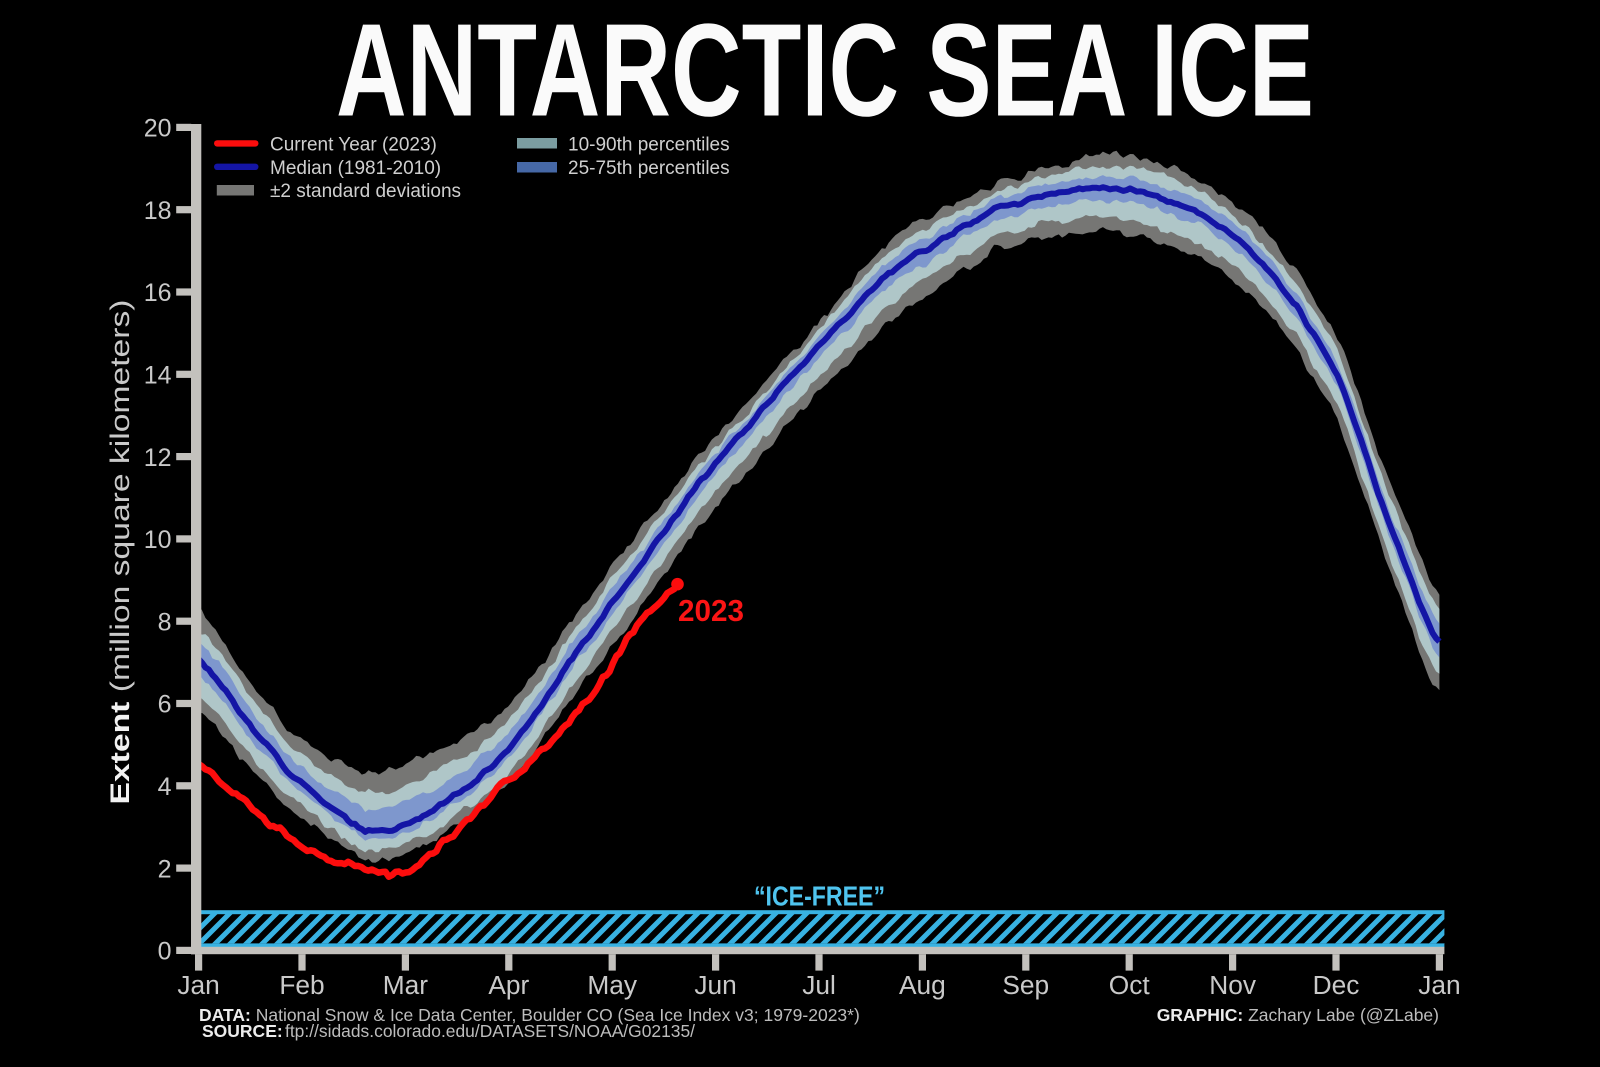 The width and height of the screenshot is (1600, 1067). I want to click on svg-text: 4, so click(165, 787).